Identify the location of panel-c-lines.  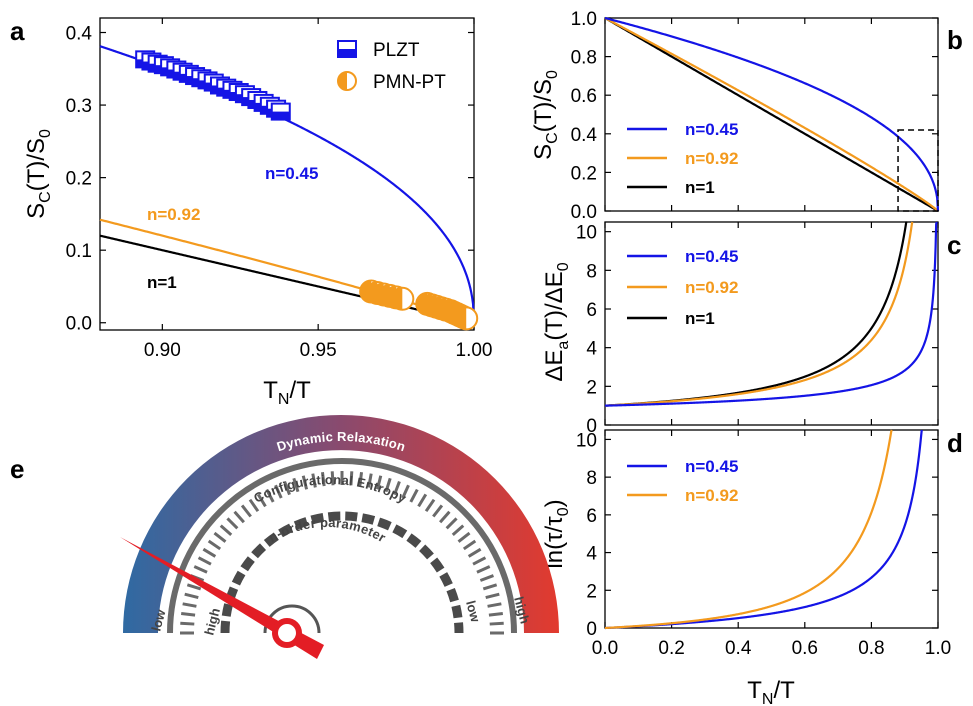
(771, 314).